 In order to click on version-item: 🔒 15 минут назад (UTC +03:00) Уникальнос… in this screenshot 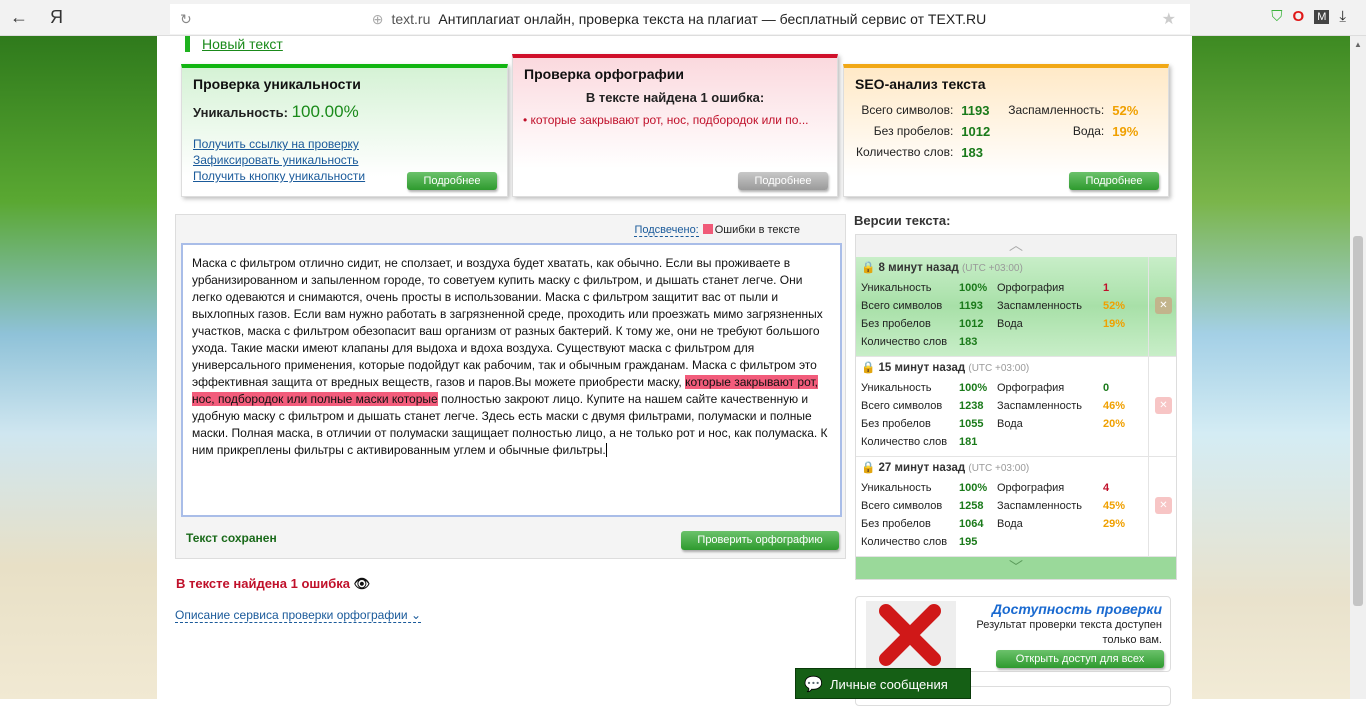, I will do `click(1016, 407)`.